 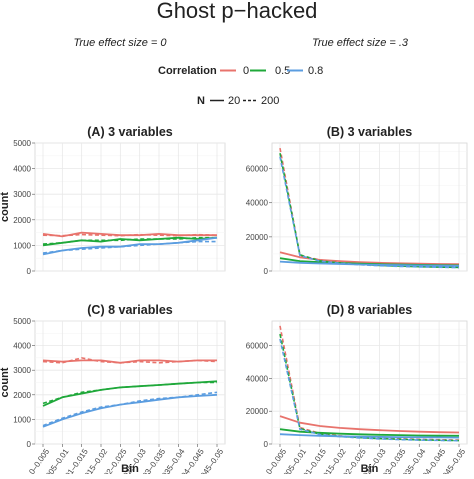 I want to click on panel-d-series-corr-0-n200, so click(x=369, y=383).